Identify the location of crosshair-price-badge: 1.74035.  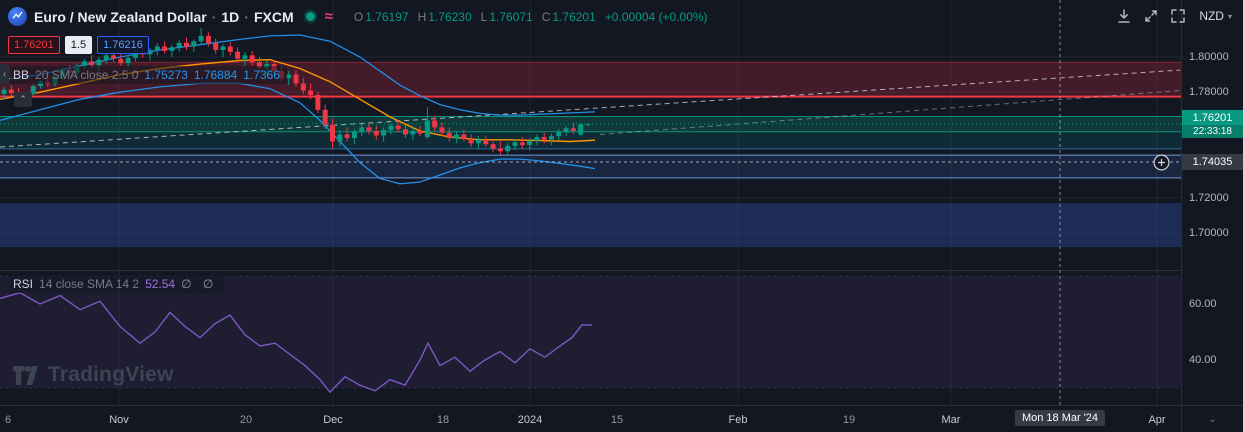
(1212, 162).